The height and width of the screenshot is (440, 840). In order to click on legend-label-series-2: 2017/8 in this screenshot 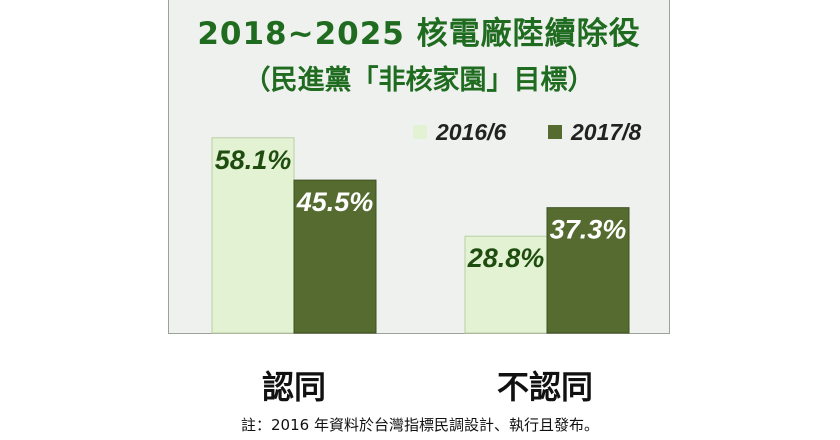, I will do `click(606, 131)`.